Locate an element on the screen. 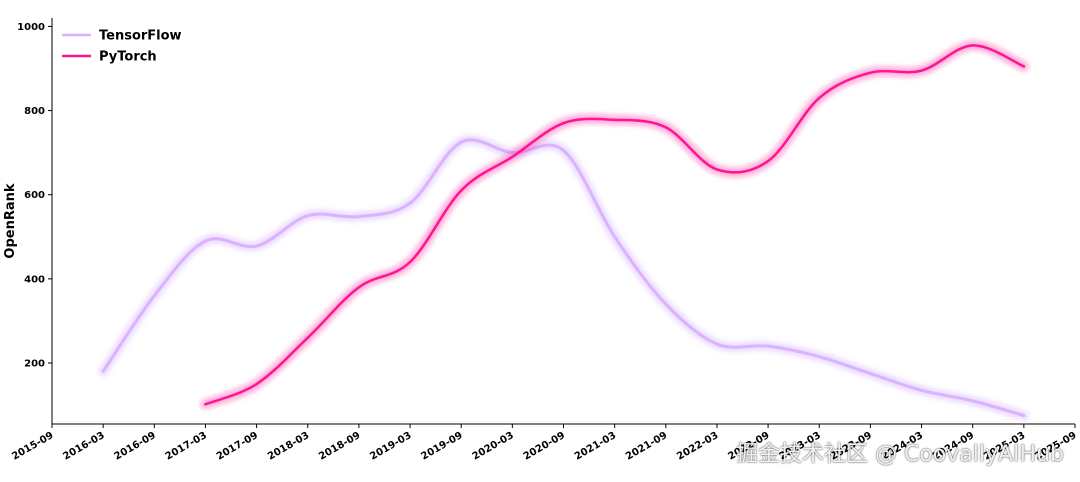 The image size is (1080, 482). x-tick-label: 2018-09 is located at coordinates (339, 446).